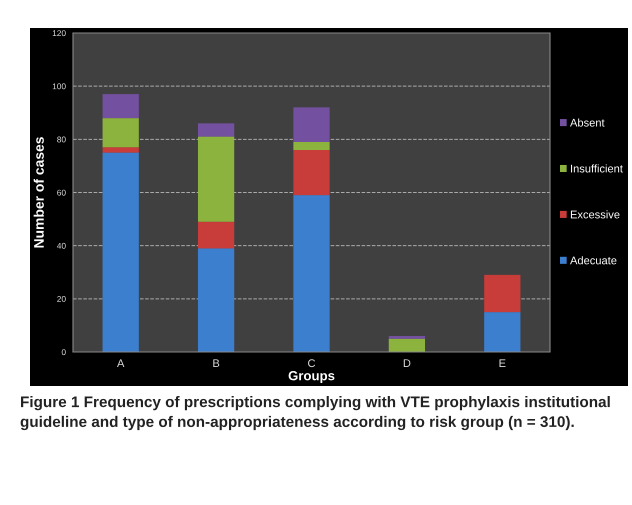 The height and width of the screenshot is (505, 632). Describe the element at coordinates (595, 214) in the screenshot. I see `legend-label: Excessive` at that location.